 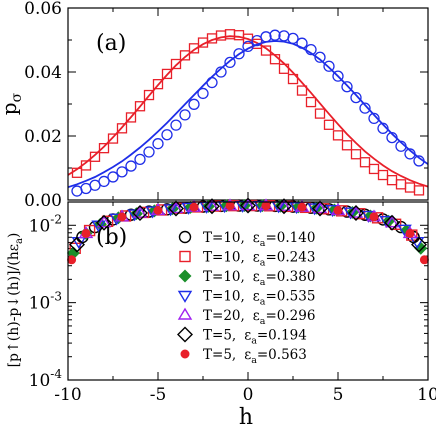 What do you see at coordinates (247, 231) in the screenshot?
I see `panel-b-data-points` at bounding box center [247, 231].